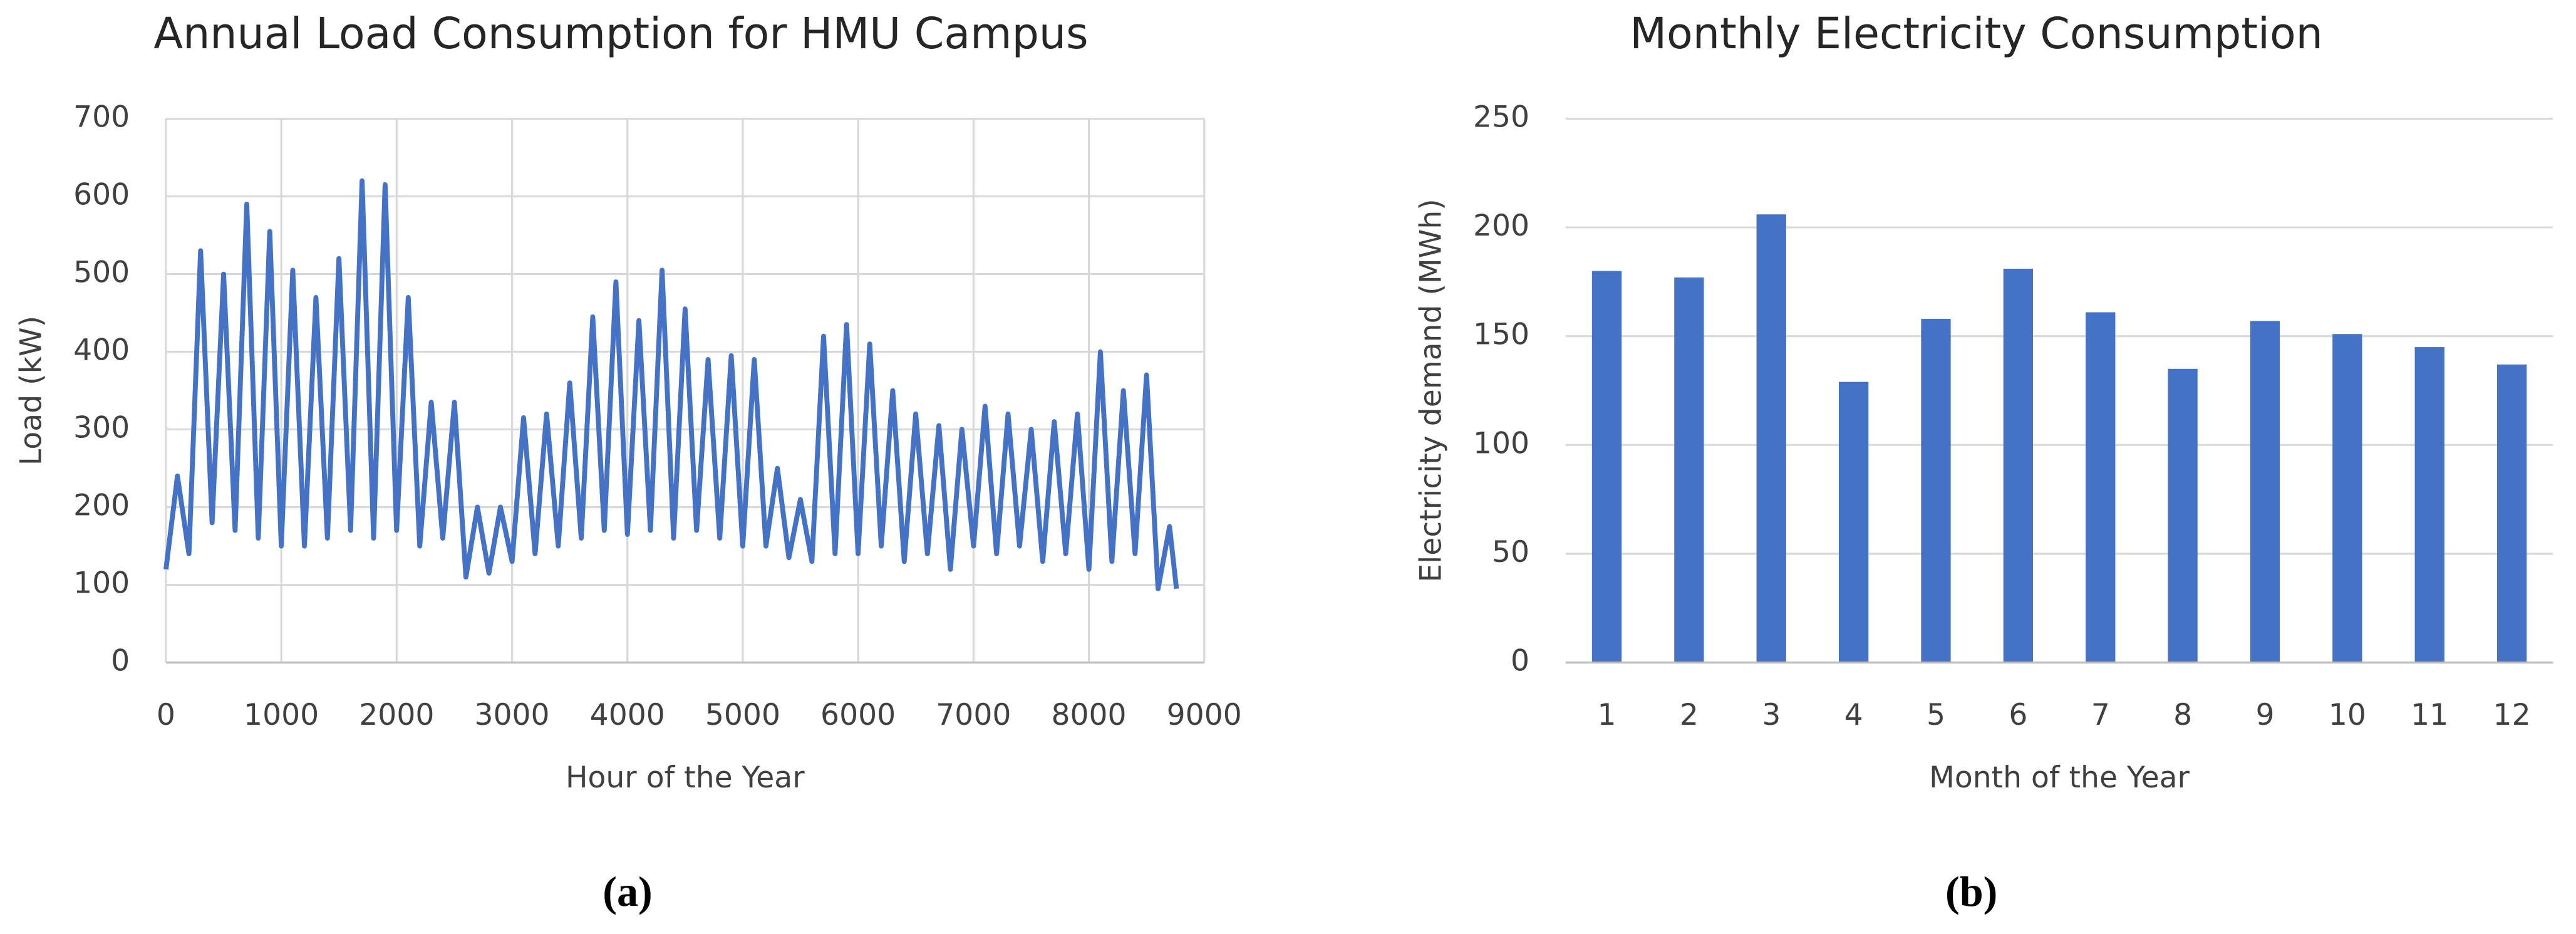 This screenshot has height=934, width=2576. Describe the element at coordinates (2100, 715) in the screenshot. I see `x-tick-label: 7` at that location.